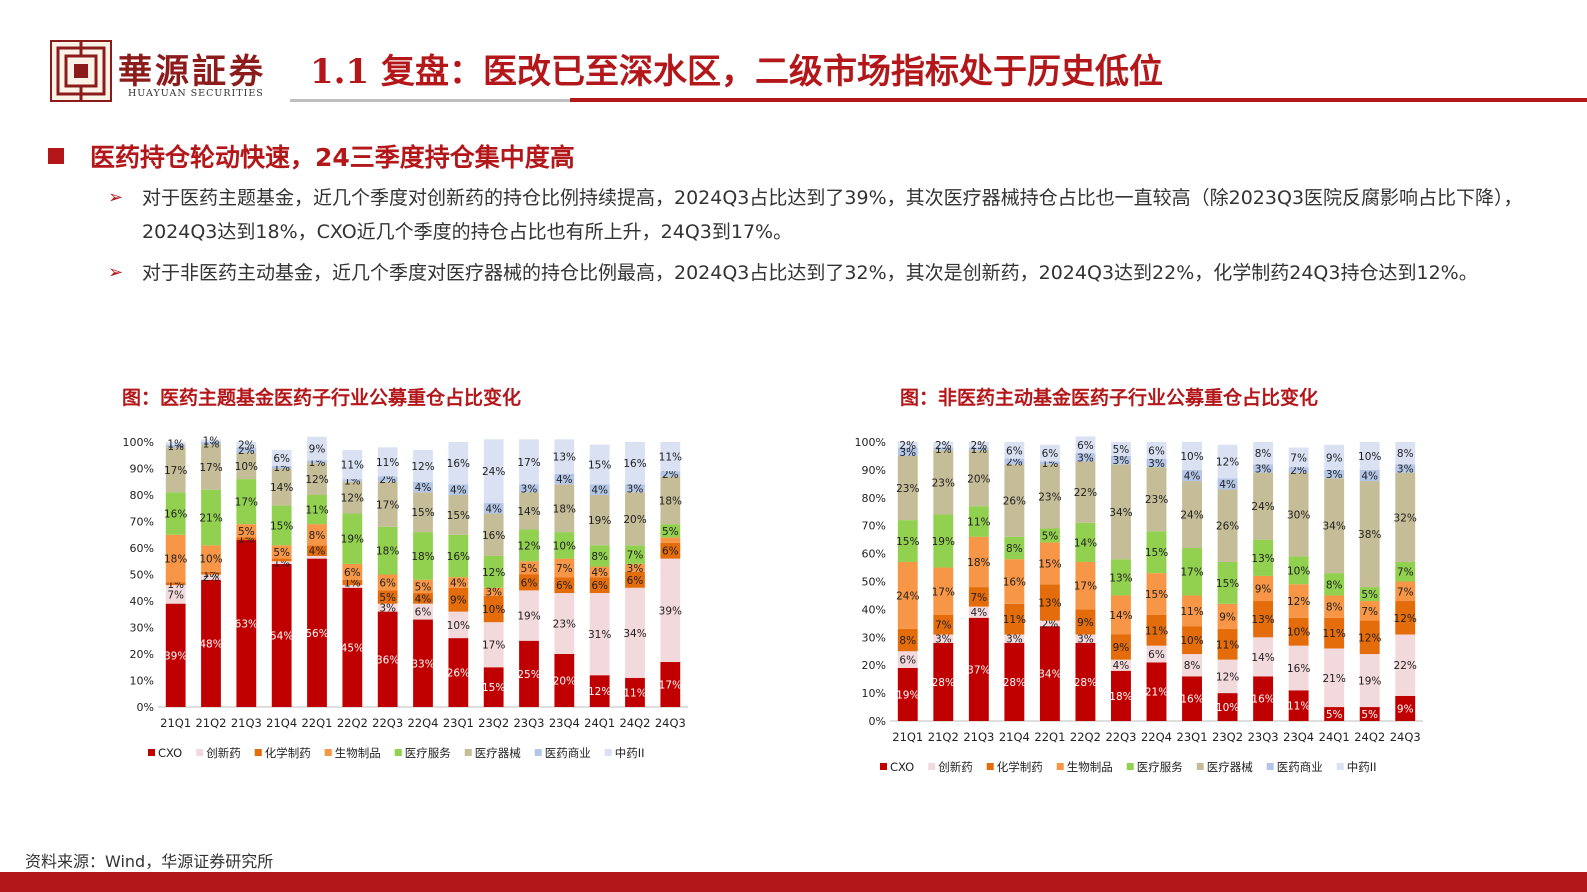 The width and height of the screenshot is (1587, 892). What do you see at coordinates (210, 723) in the screenshot?
I see `x-tick-label: 21Q2` at bounding box center [210, 723].